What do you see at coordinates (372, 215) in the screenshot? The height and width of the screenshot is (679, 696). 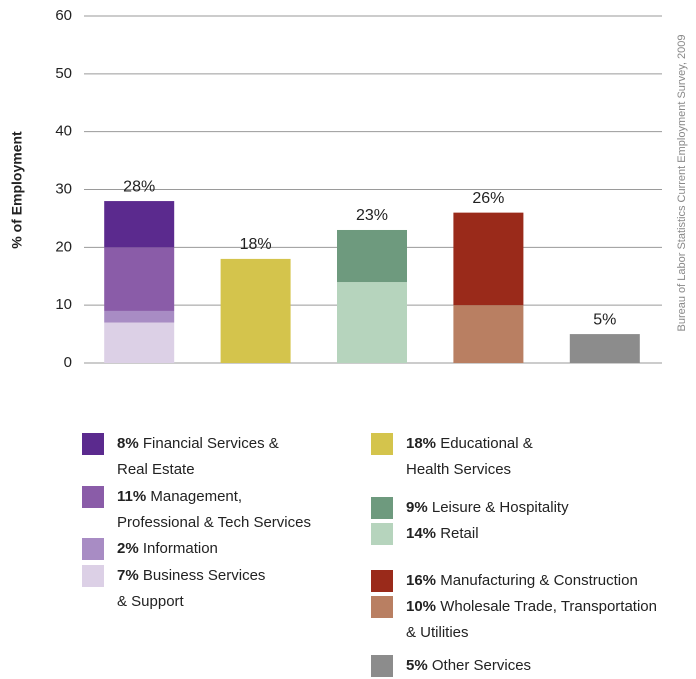 I see `total-label: 23%` at bounding box center [372, 215].